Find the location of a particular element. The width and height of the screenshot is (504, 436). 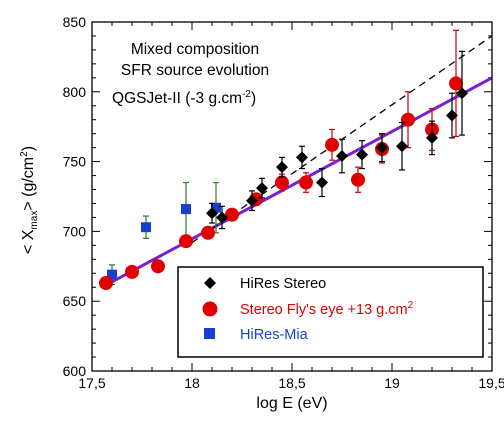

ytick-label: 650 is located at coordinates (75, 301).